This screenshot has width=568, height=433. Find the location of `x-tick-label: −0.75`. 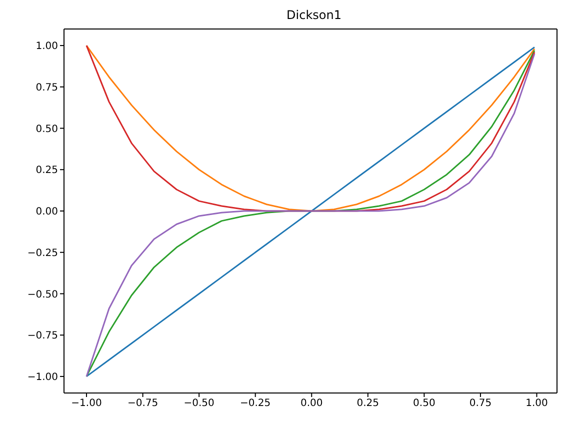

x-tick-label: −0.75 is located at coordinates (142, 404).